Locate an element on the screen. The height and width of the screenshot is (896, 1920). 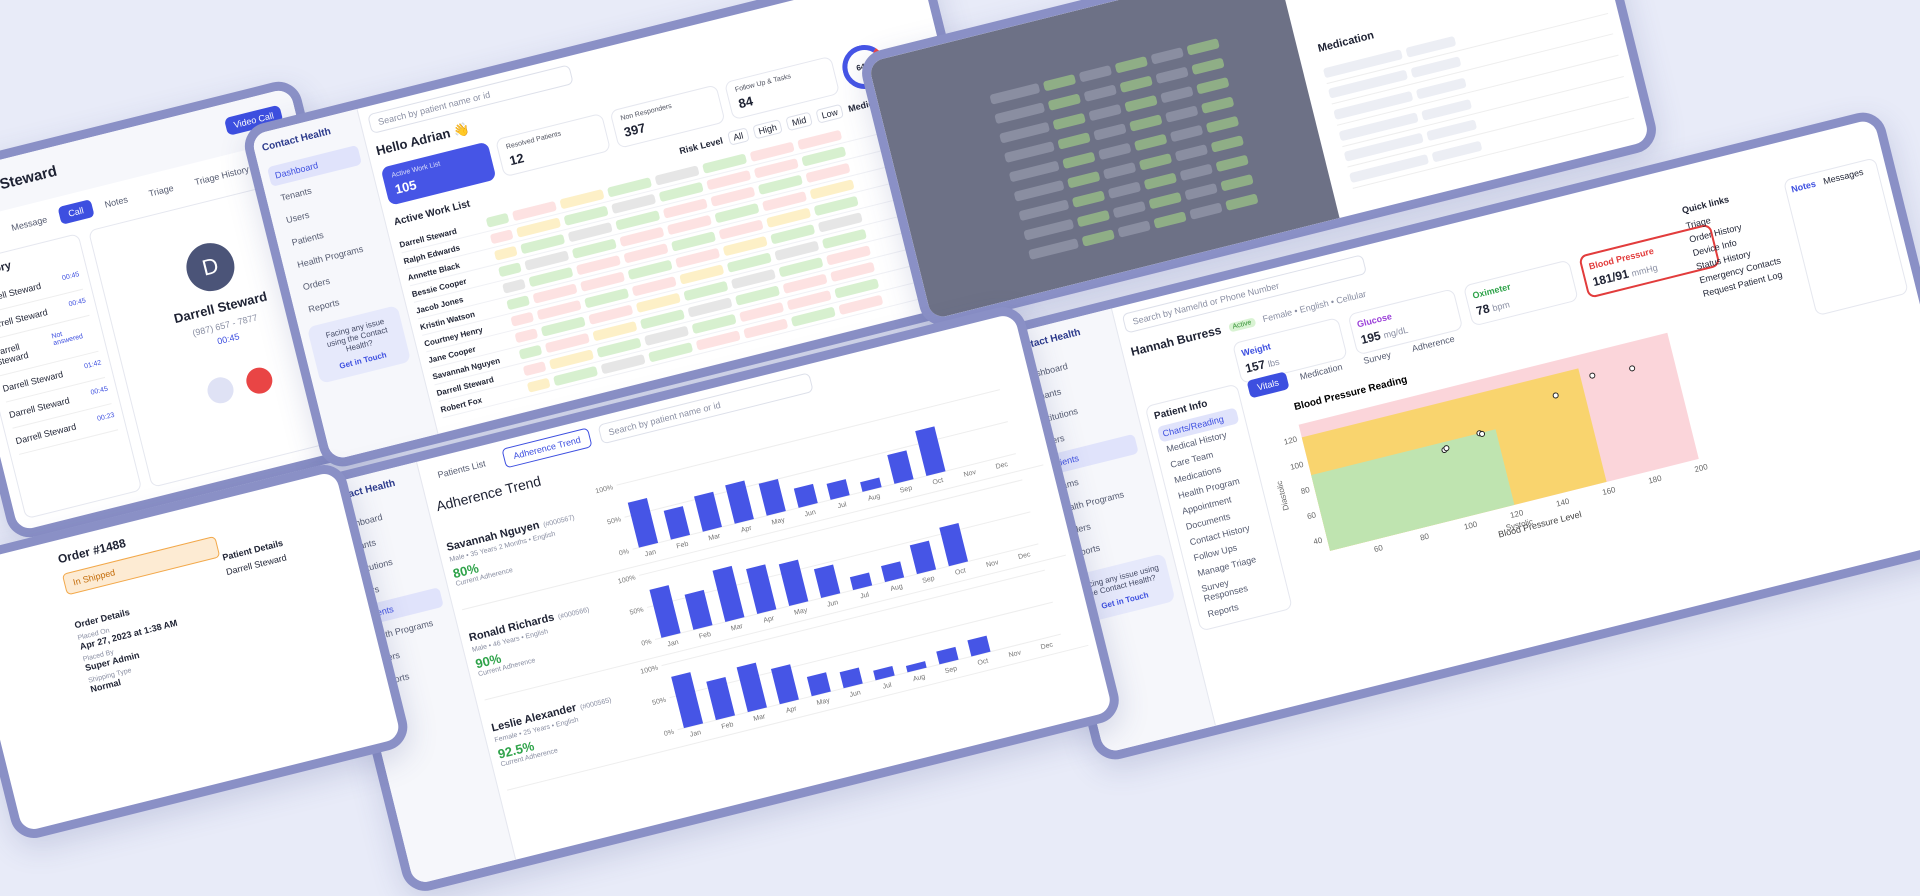
y-tick-label: 100 is located at coordinates (1297, 466).